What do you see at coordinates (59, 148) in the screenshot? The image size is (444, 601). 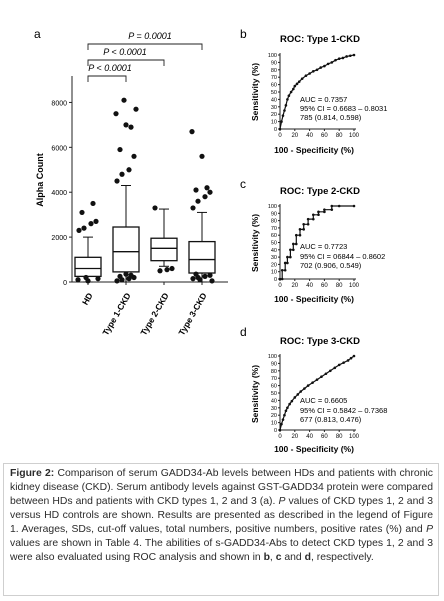 I see `box-y-tick-label-3: 6000` at bounding box center [59, 148].